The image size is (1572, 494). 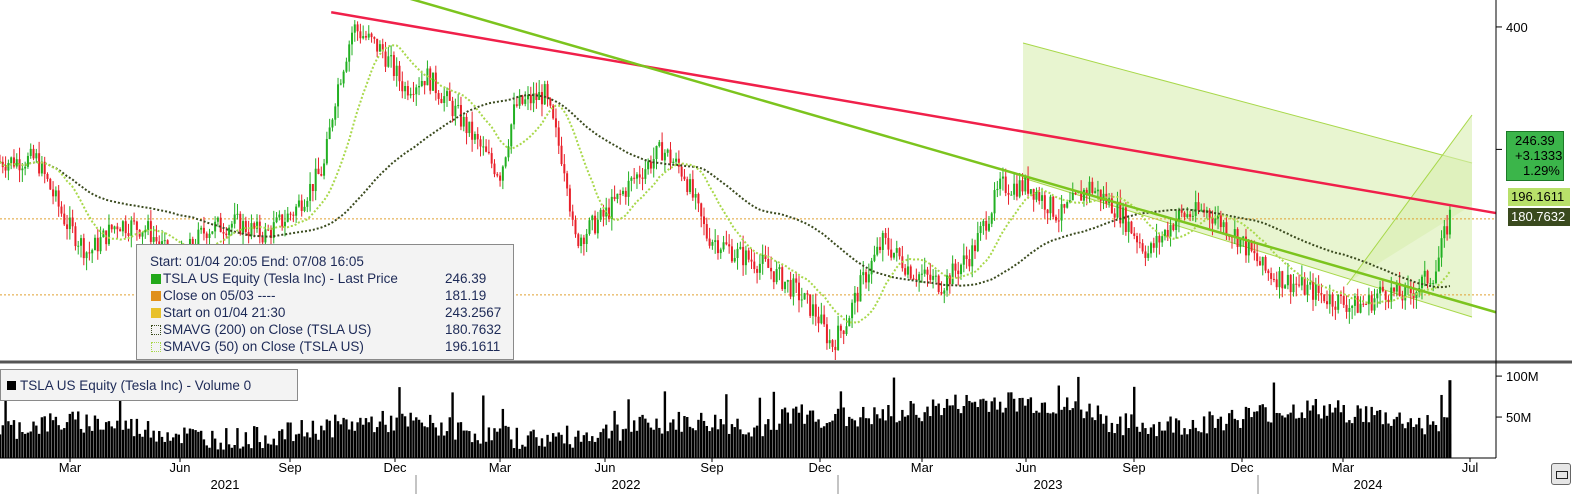 What do you see at coordinates (257, 261) in the screenshot?
I see `legend-header: Start: 01/04 20:05 End: 07/08 16:05` at bounding box center [257, 261].